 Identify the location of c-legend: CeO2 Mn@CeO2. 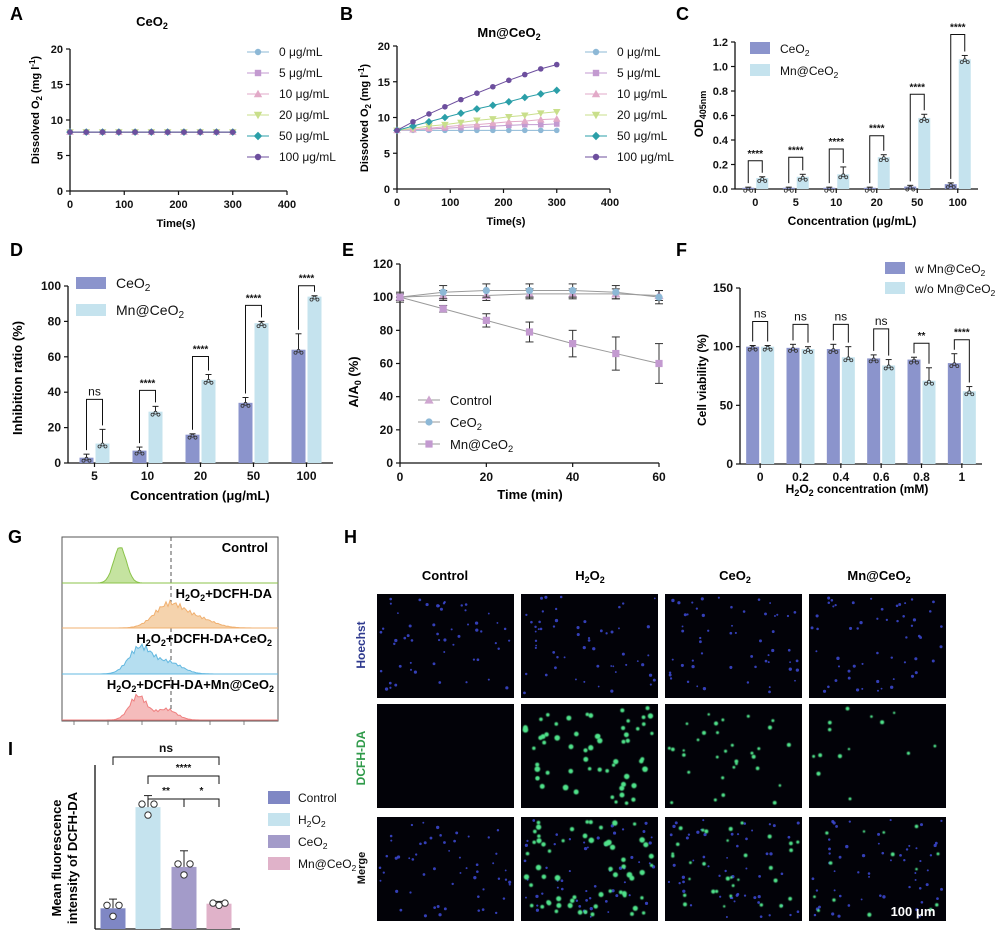
(794, 61).